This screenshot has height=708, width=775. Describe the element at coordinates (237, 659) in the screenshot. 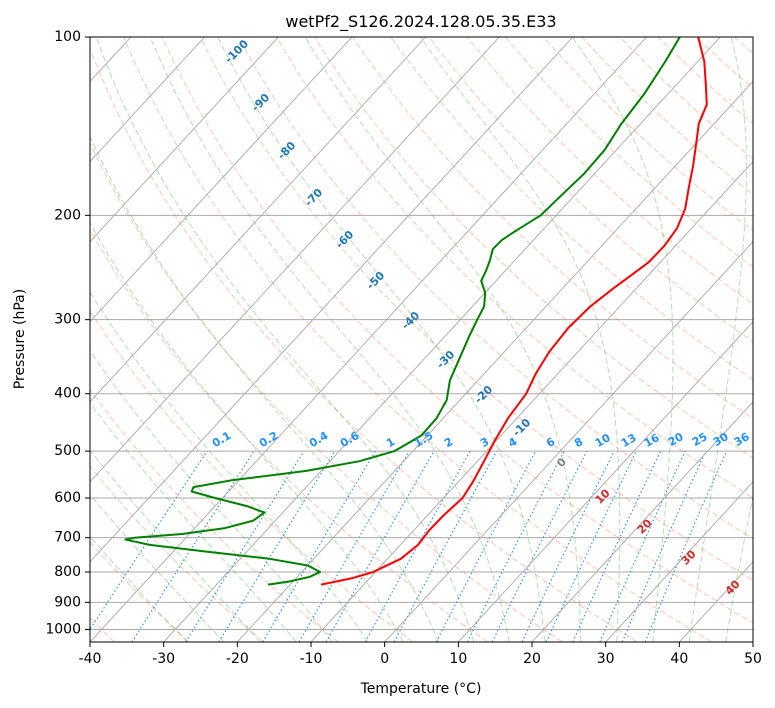

I see `x-tick-label: -20` at that location.